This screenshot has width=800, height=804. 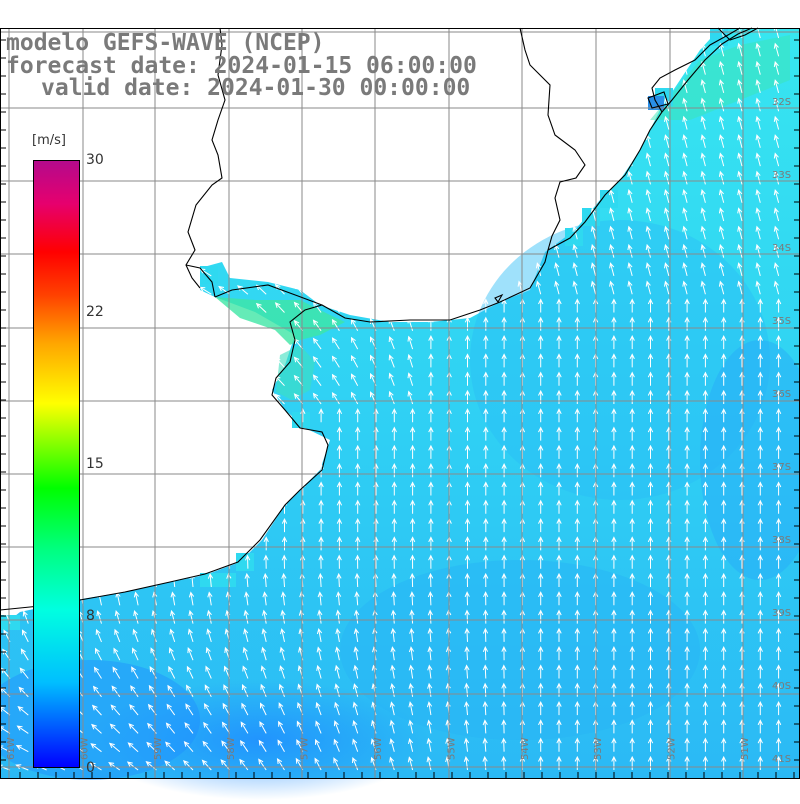 I want to click on longitude-labels: 61W 60W 59W 58W 57W 56W 55W 54W 53W 52W 51W, so click(x=378, y=748).